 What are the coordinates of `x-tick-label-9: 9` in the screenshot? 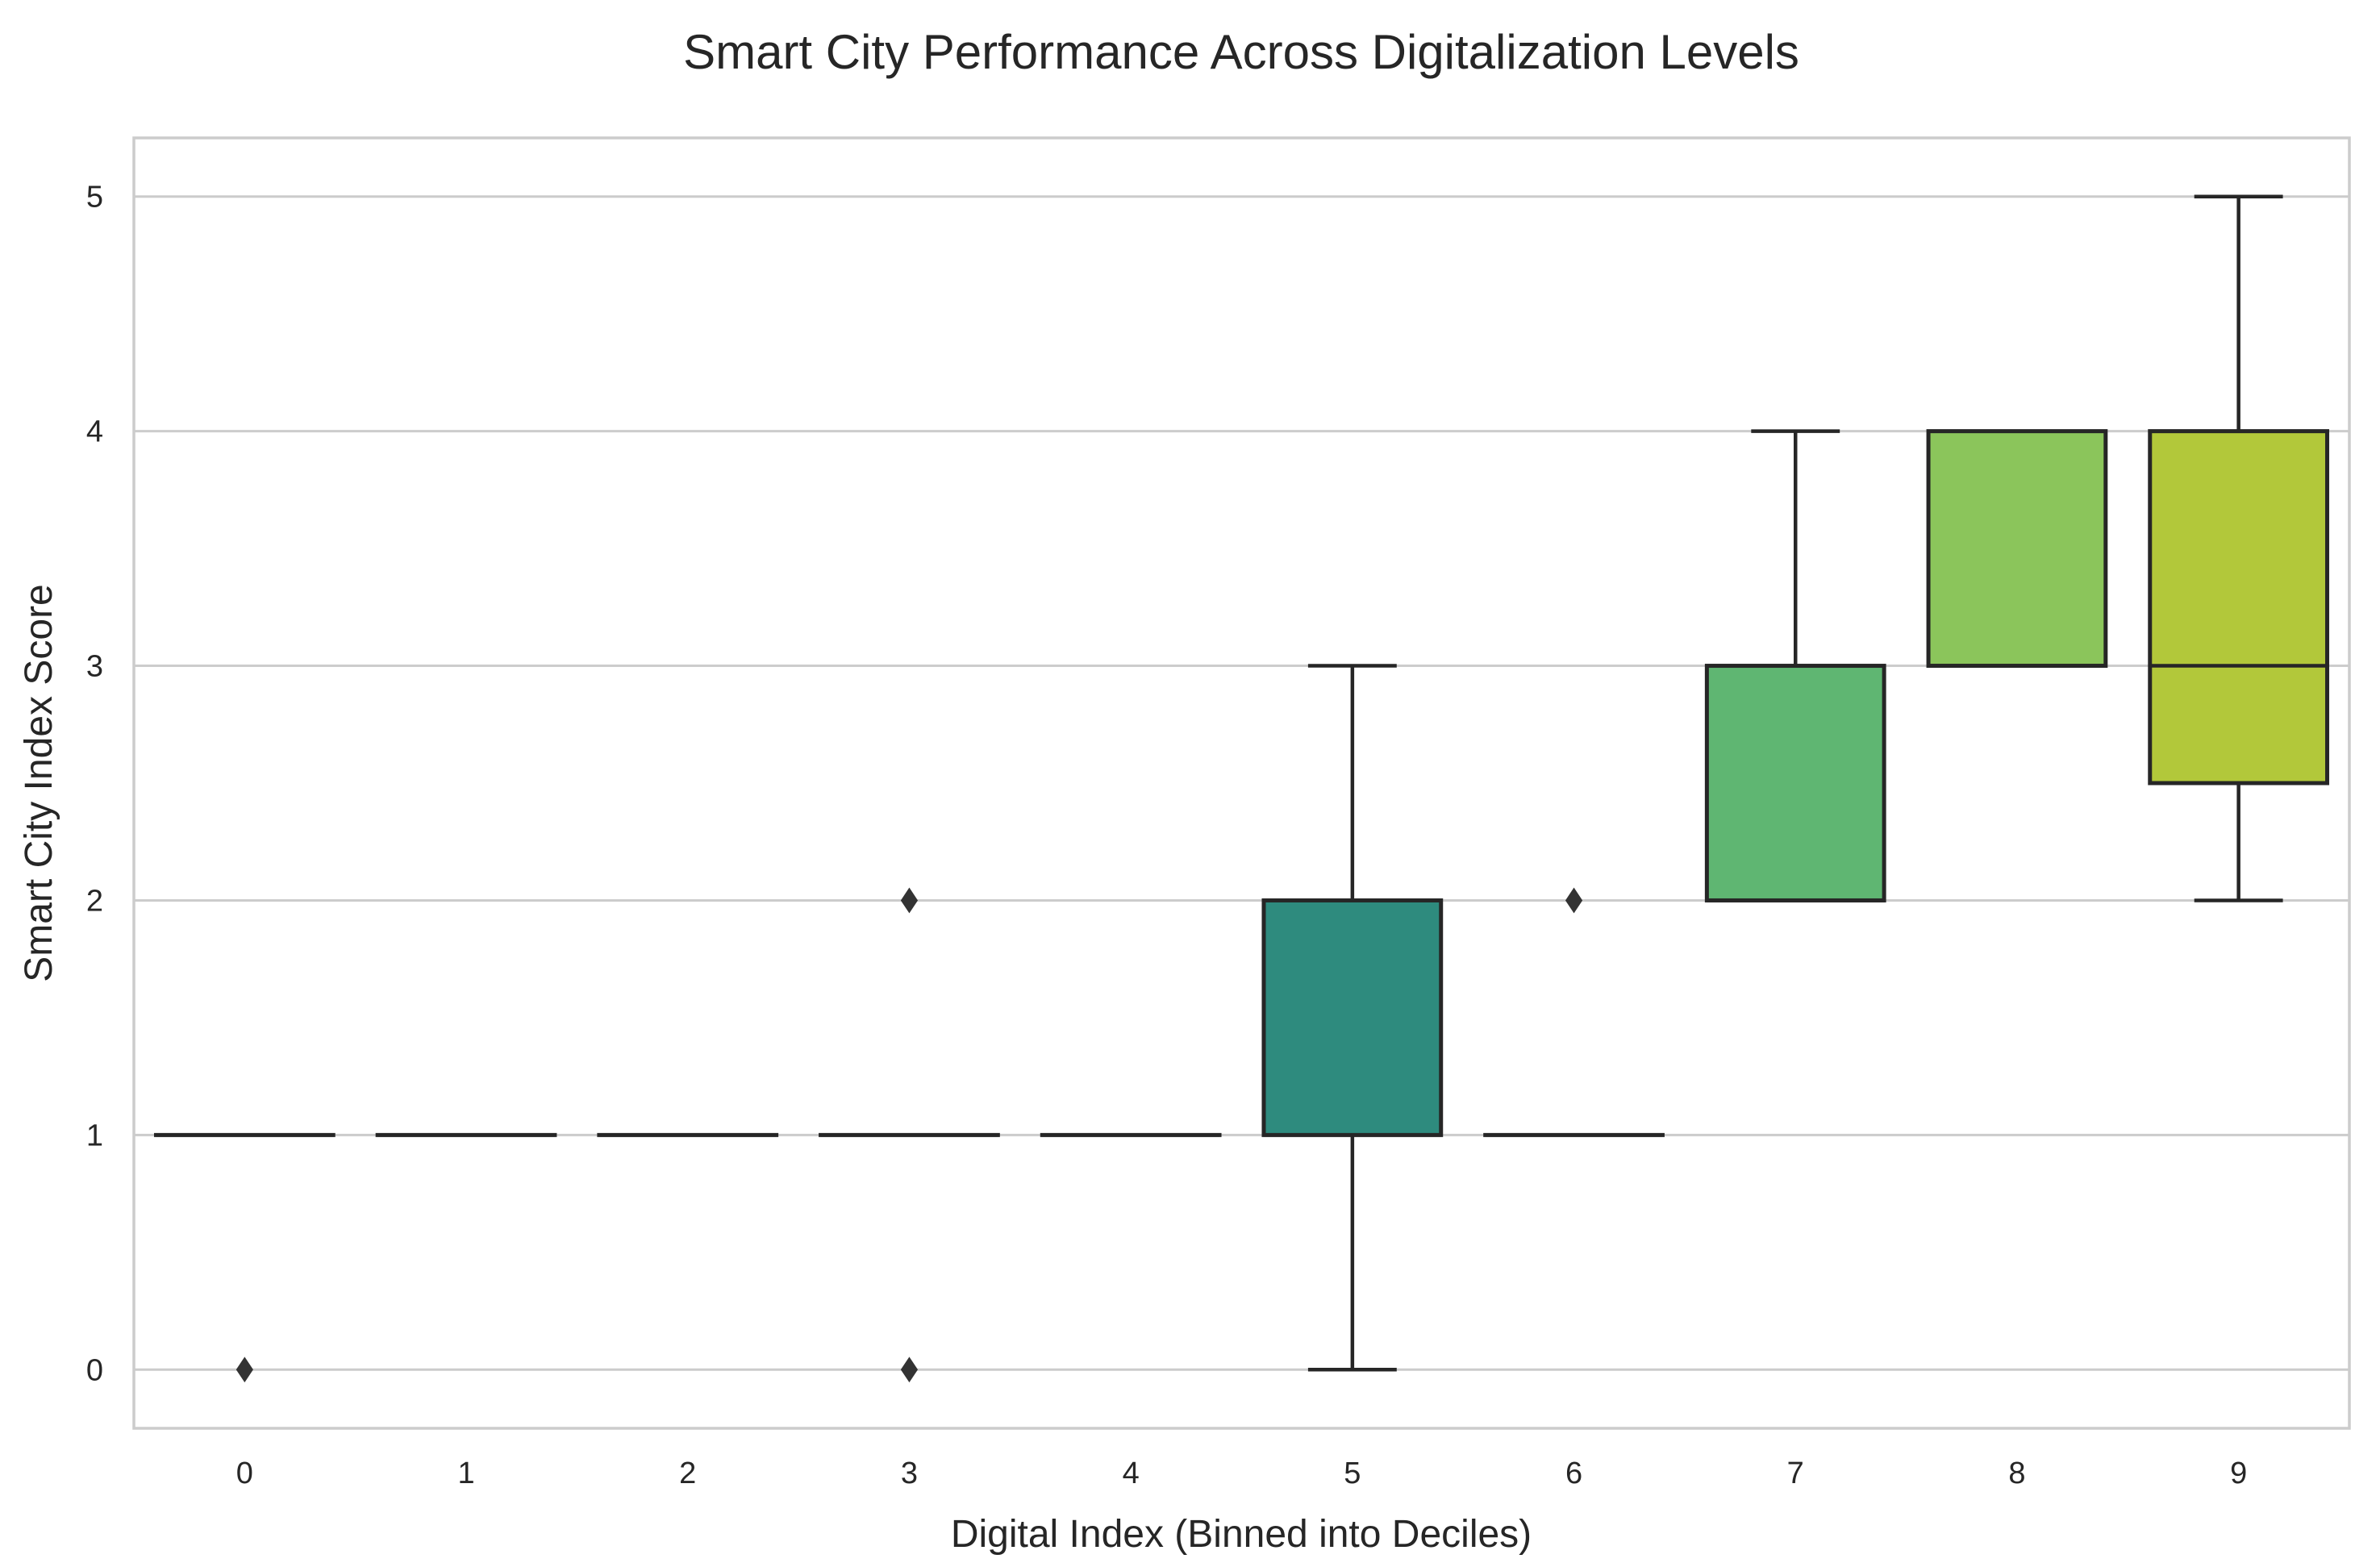 It's located at (2239, 1473).